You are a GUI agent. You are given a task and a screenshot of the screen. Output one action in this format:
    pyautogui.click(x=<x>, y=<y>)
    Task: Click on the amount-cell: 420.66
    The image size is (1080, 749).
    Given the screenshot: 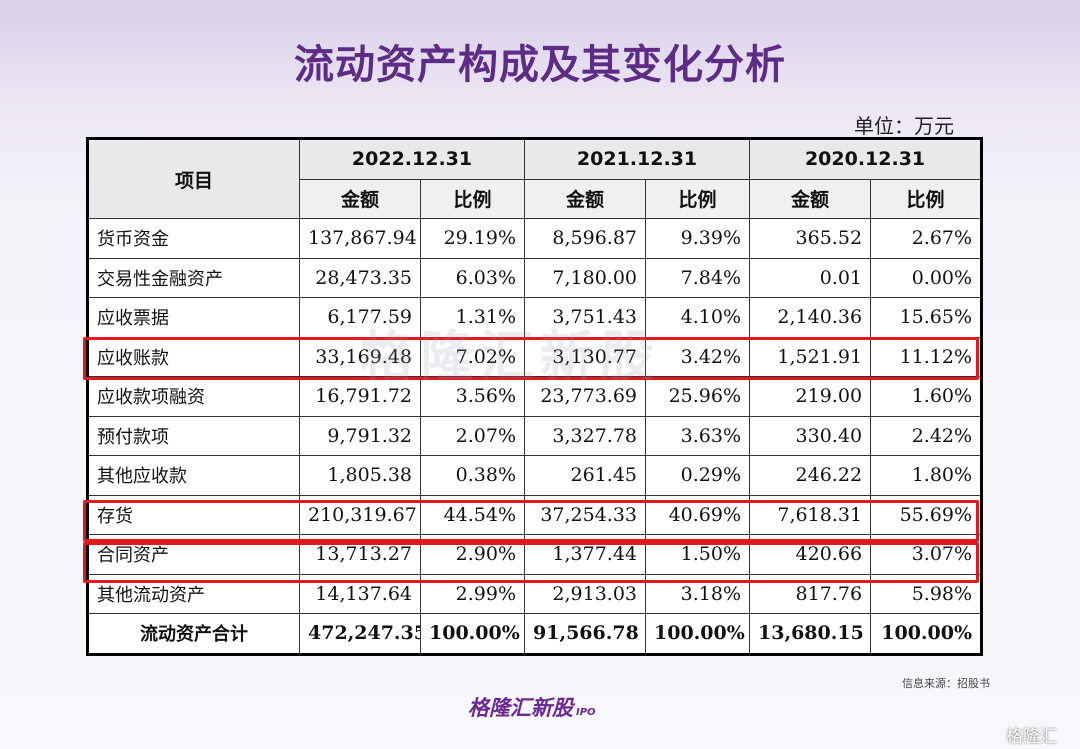 What is the action you would take?
    pyautogui.click(x=810, y=554)
    